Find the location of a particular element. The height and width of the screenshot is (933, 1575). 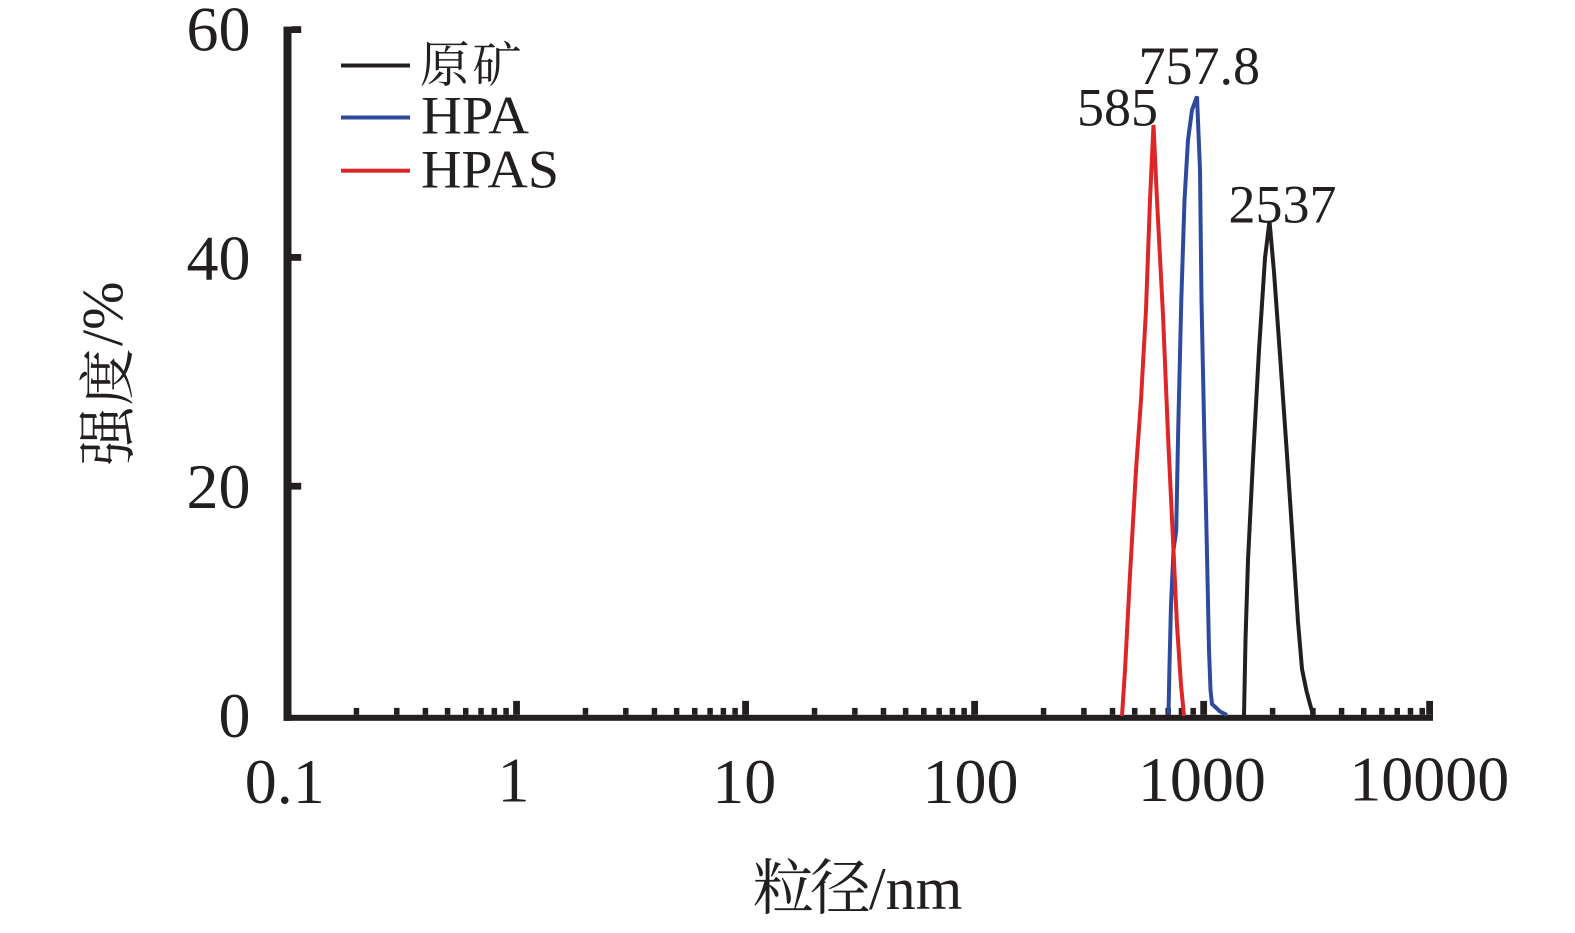

svg-text: HPAS is located at coordinates (490, 169).